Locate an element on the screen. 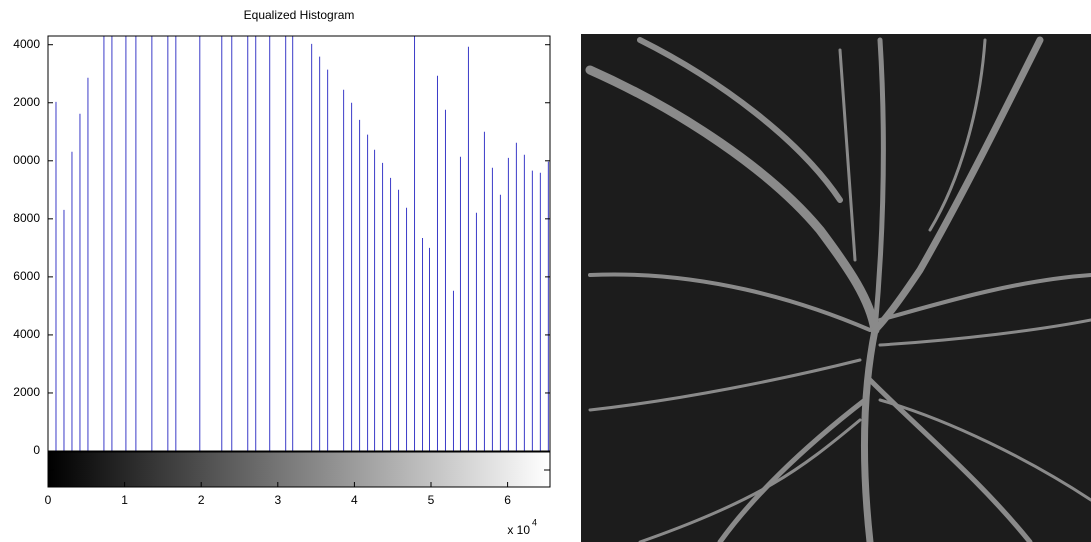 The image size is (1091, 542). x-tick-label: 6 is located at coordinates (507, 500).